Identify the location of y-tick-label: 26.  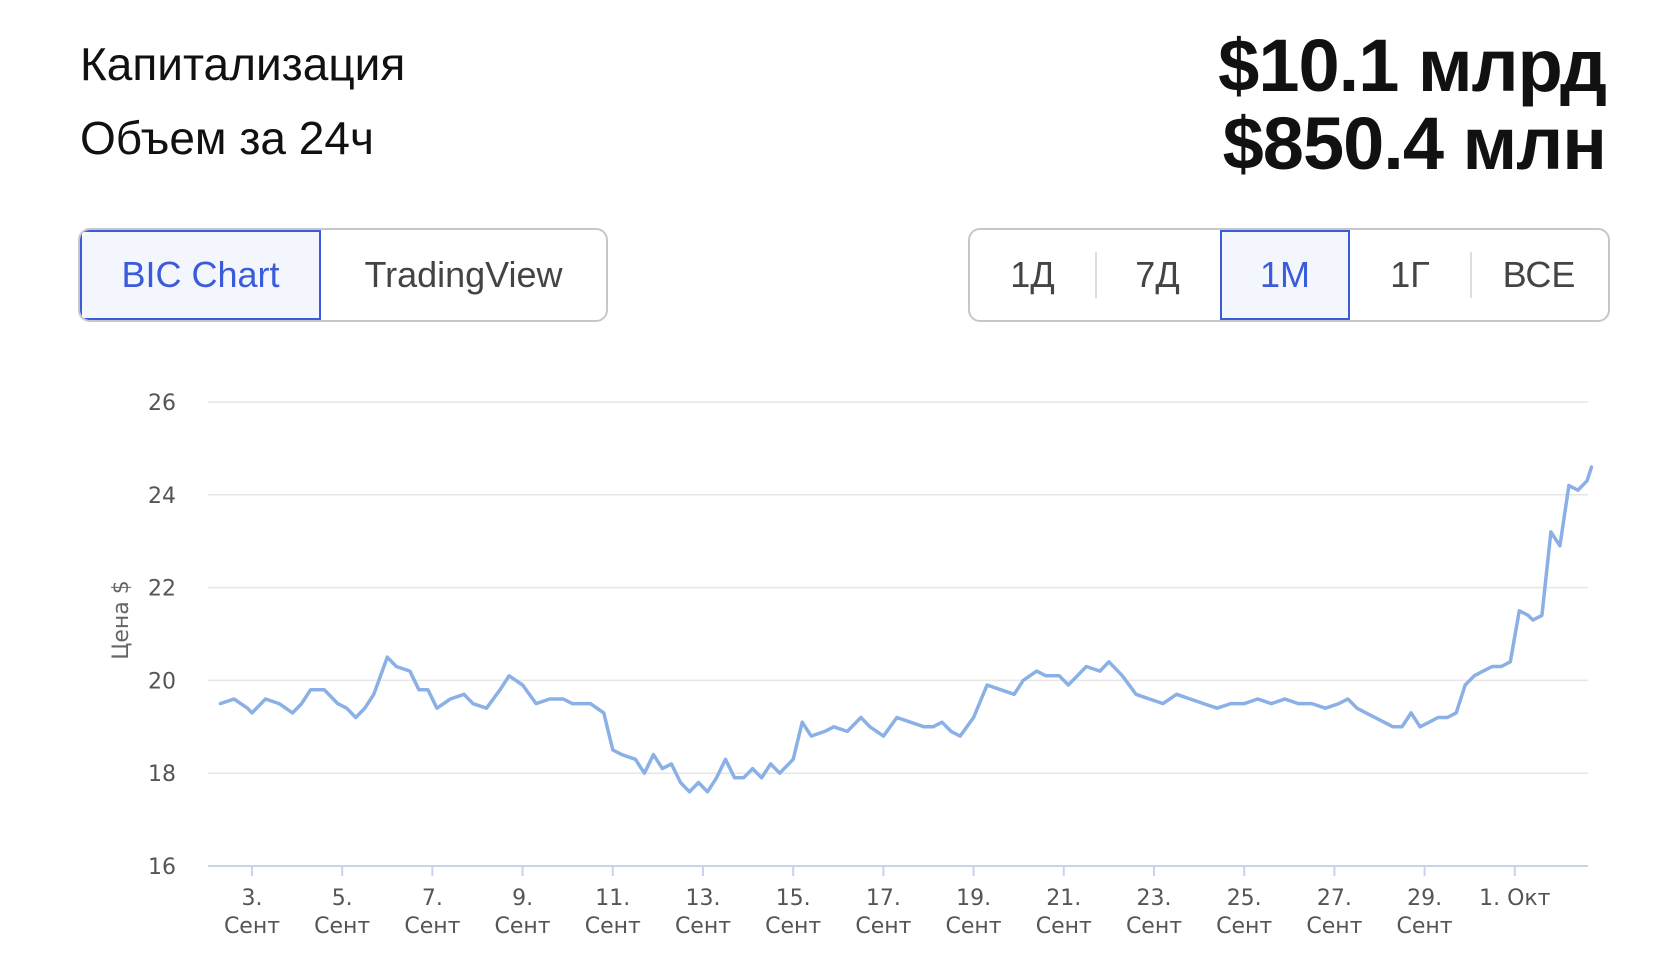
(162, 403).